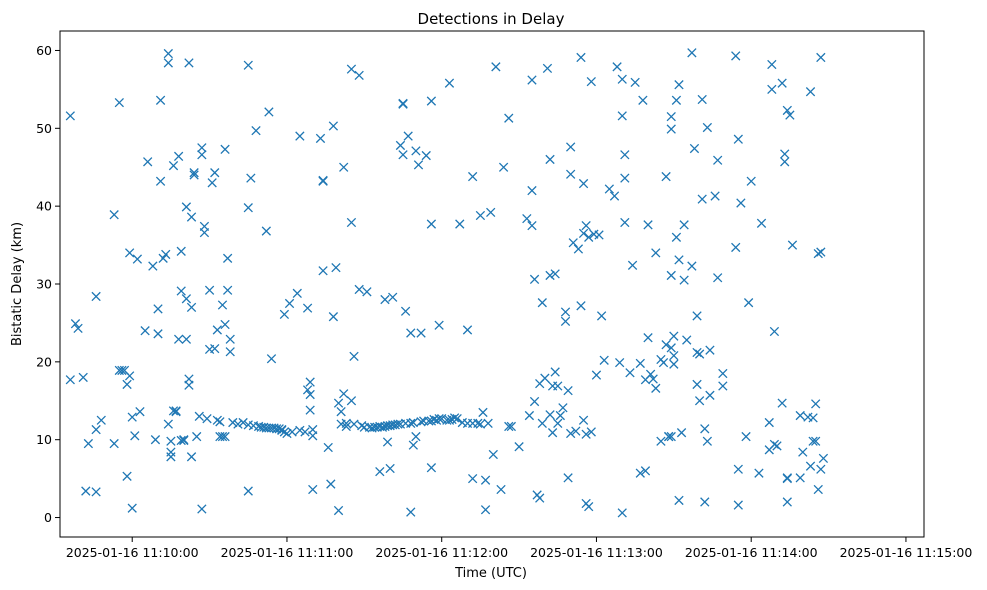  What do you see at coordinates (44, 50) in the screenshot?
I see `y-tick-label: 60` at bounding box center [44, 50].